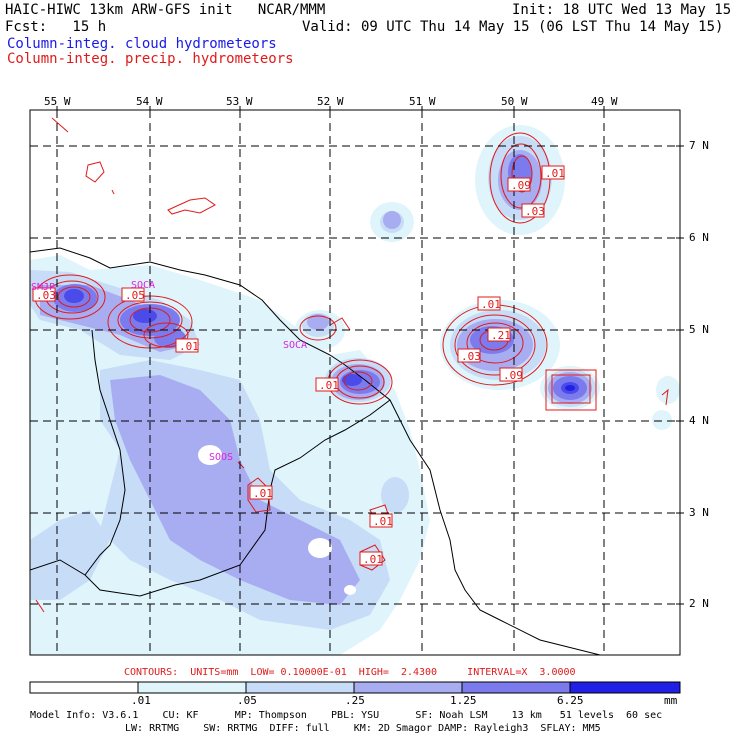 The image size is (740, 740). What do you see at coordinates (604, 101) in the screenshot?
I see `lon-label: 49 W` at bounding box center [604, 101].